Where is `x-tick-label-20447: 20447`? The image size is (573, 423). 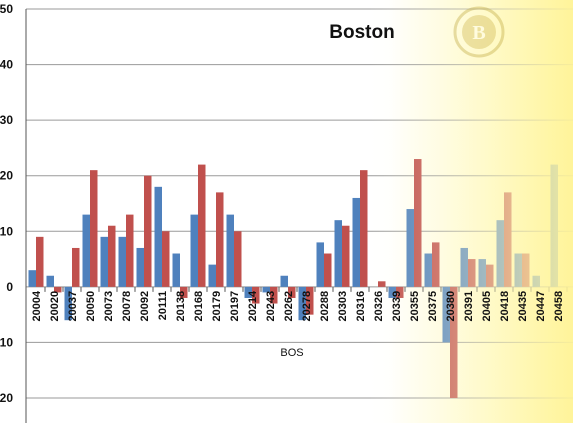
x-tick-label-20447: 20447 is located at coordinates (541, 306).